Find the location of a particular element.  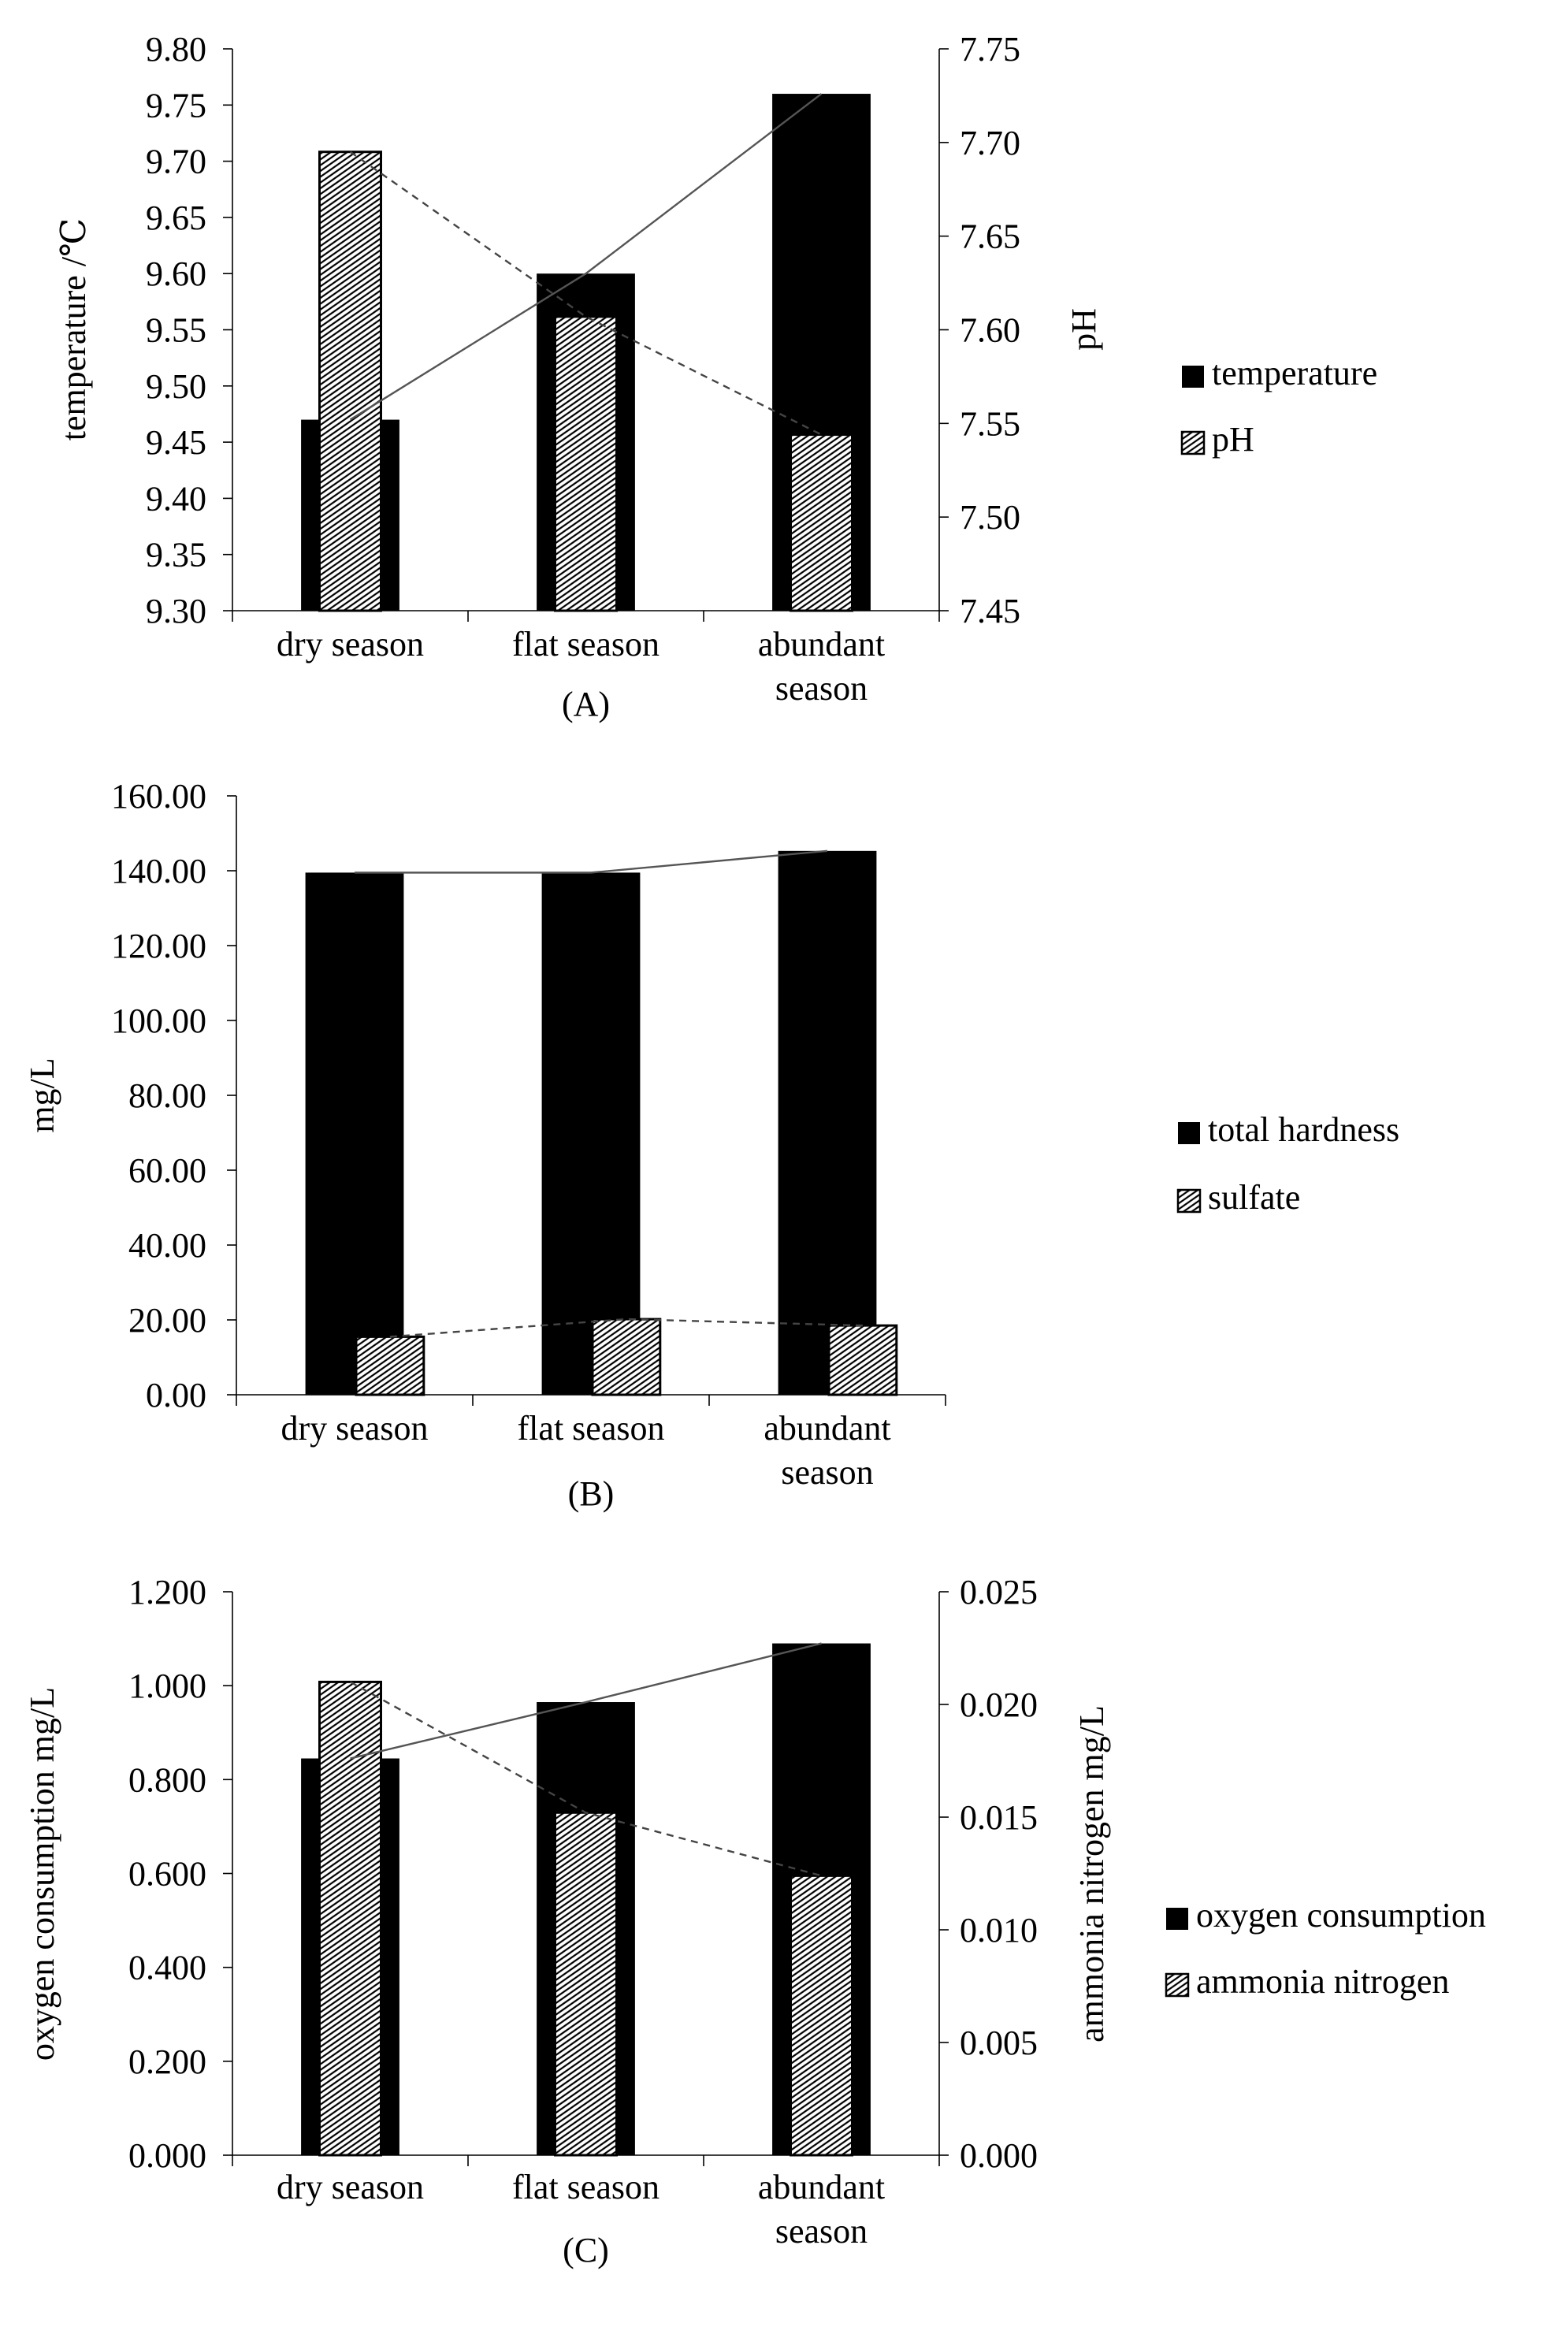

left-tick-label: 9.60 is located at coordinates (176, 274).